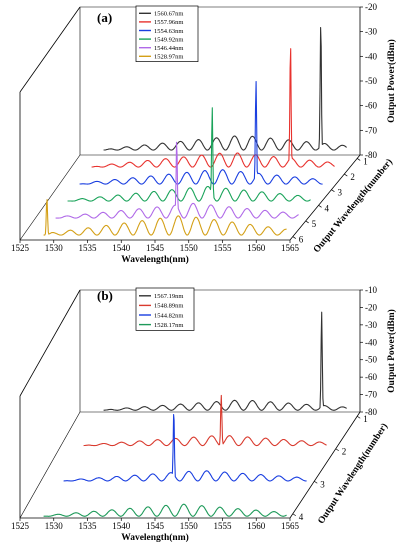 This screenshot has width=409, height=550. What do you see at coordinates (168, 39) in the screenshot?
I see `legend-entry: 1549.92nm` at bounding box center [168, 39].